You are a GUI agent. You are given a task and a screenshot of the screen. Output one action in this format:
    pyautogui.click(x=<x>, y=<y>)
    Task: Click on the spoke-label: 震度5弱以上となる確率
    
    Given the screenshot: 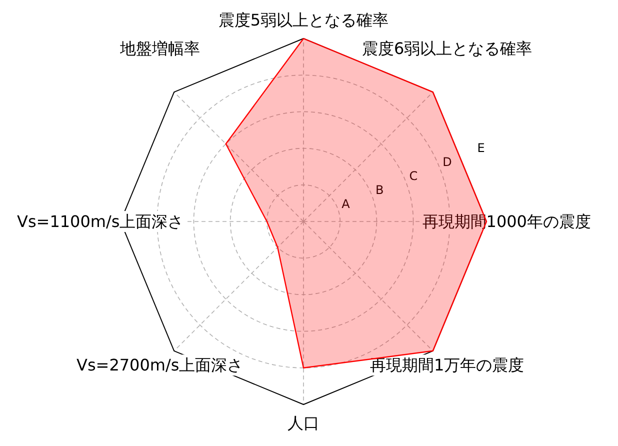 What is the action you would take?
    pyautogui.click(x=303, y=20)
    